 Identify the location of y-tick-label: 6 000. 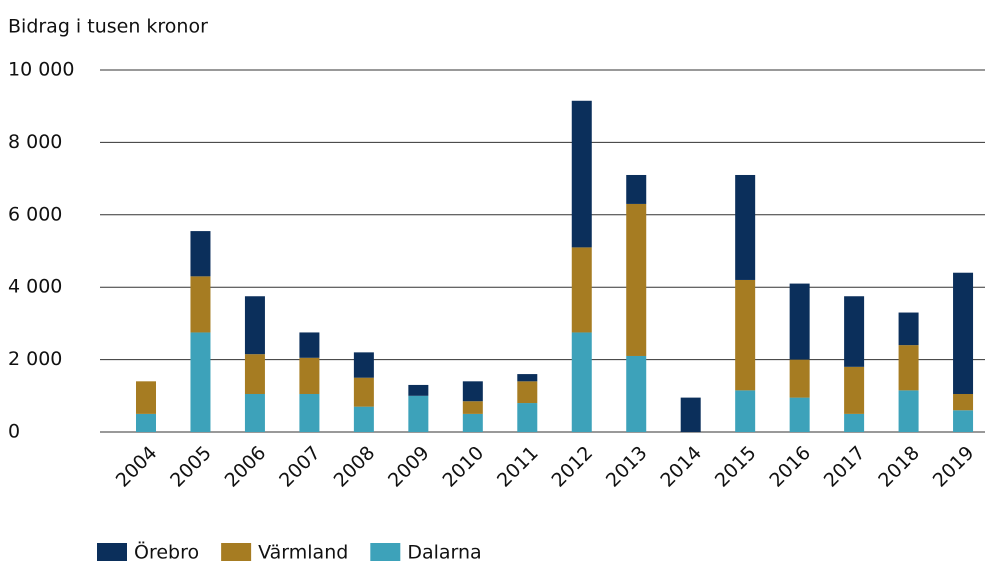
(35, 214).